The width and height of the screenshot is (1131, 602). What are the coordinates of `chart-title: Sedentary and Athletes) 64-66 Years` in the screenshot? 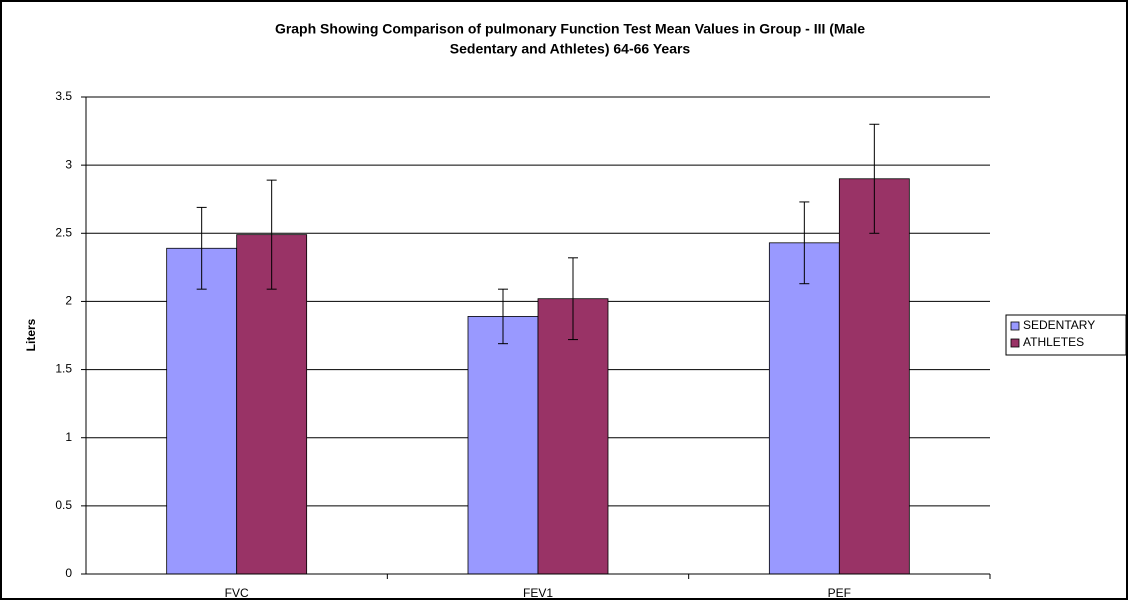 It's located at (570, 49).